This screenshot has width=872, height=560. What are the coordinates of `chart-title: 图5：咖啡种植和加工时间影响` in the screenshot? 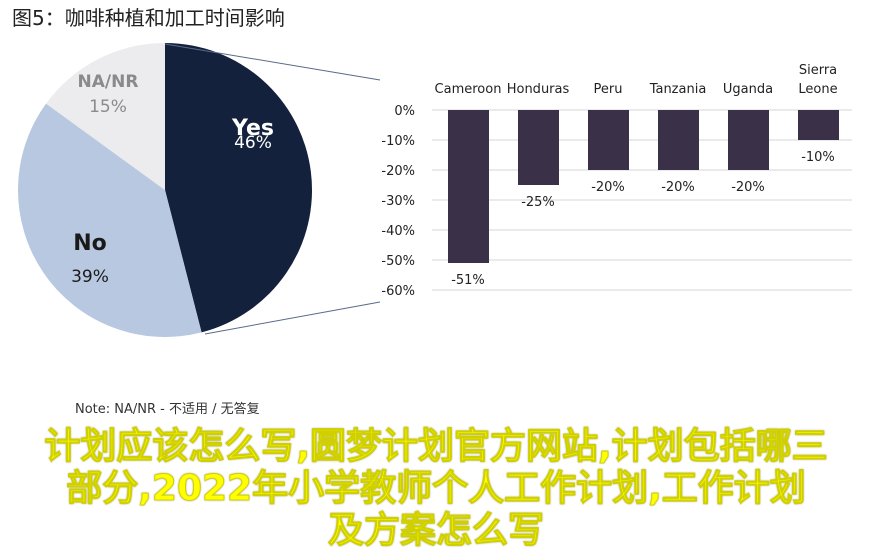 It's located at (148, 18).